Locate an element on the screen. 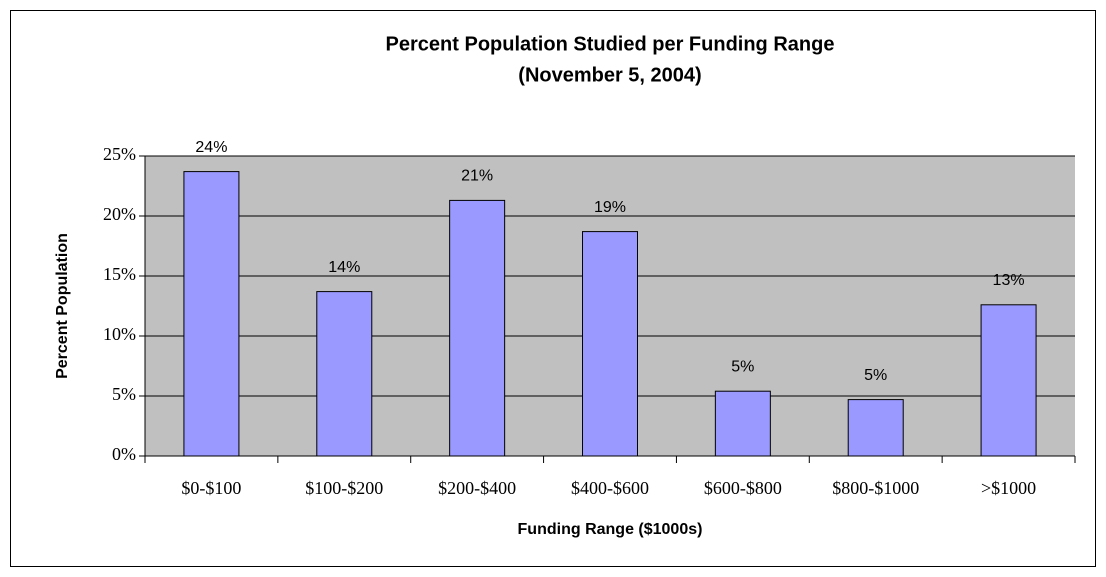 This screenshot has width=1106, height=577. x-axis-label: Funding Range ($1000s) is located at coordinates (610, 529).